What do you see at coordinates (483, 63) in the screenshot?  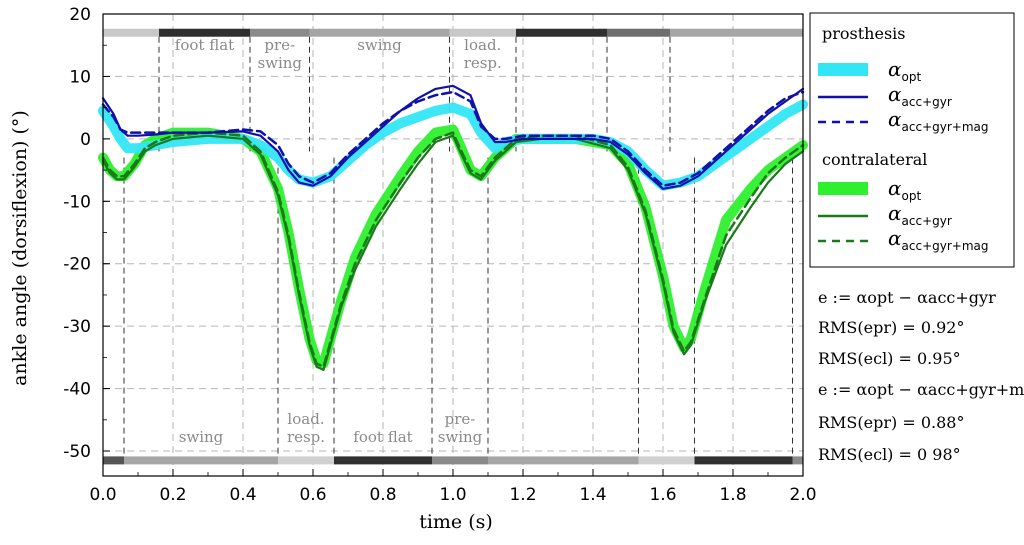 I see `top-phase-label: resp.` at bounding box center [483, 63].